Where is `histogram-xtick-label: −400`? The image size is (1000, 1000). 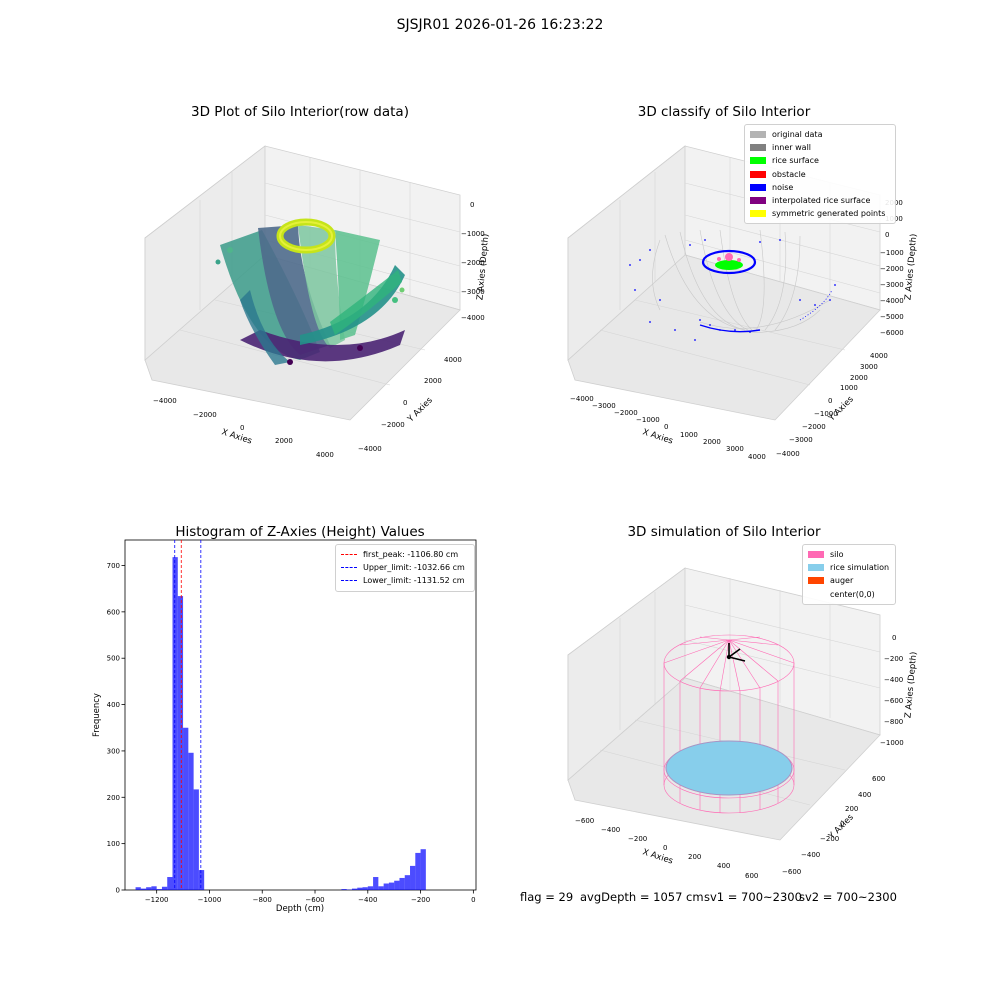 histogram-xtick-label: −400 is located at coordinates (367, 900).